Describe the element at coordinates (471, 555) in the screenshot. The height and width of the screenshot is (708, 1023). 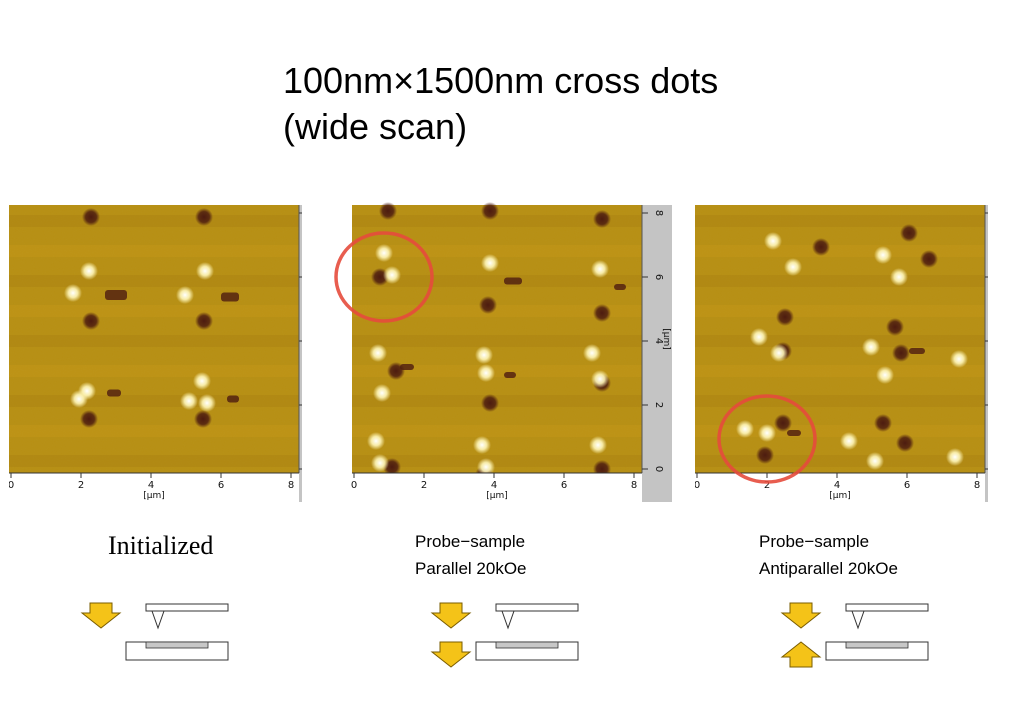
I see `caption-parallel: Probe−sample Parallel 20kOe` at that location.